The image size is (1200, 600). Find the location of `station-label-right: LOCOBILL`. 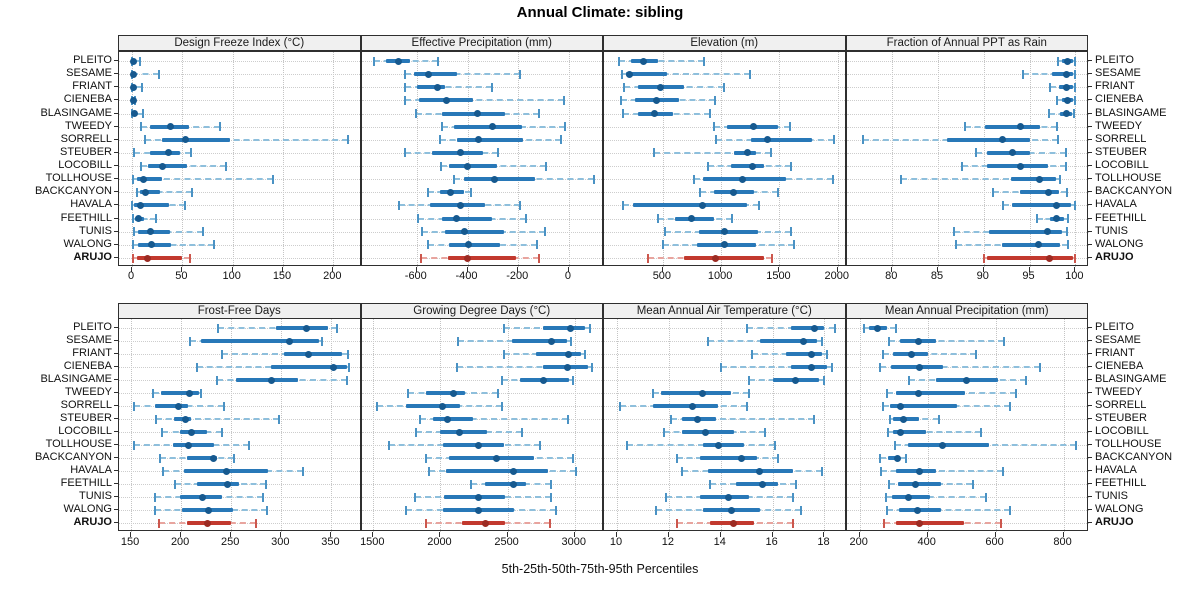

station-label-right: LOCOBILL is located at coordinates (1122, 165).